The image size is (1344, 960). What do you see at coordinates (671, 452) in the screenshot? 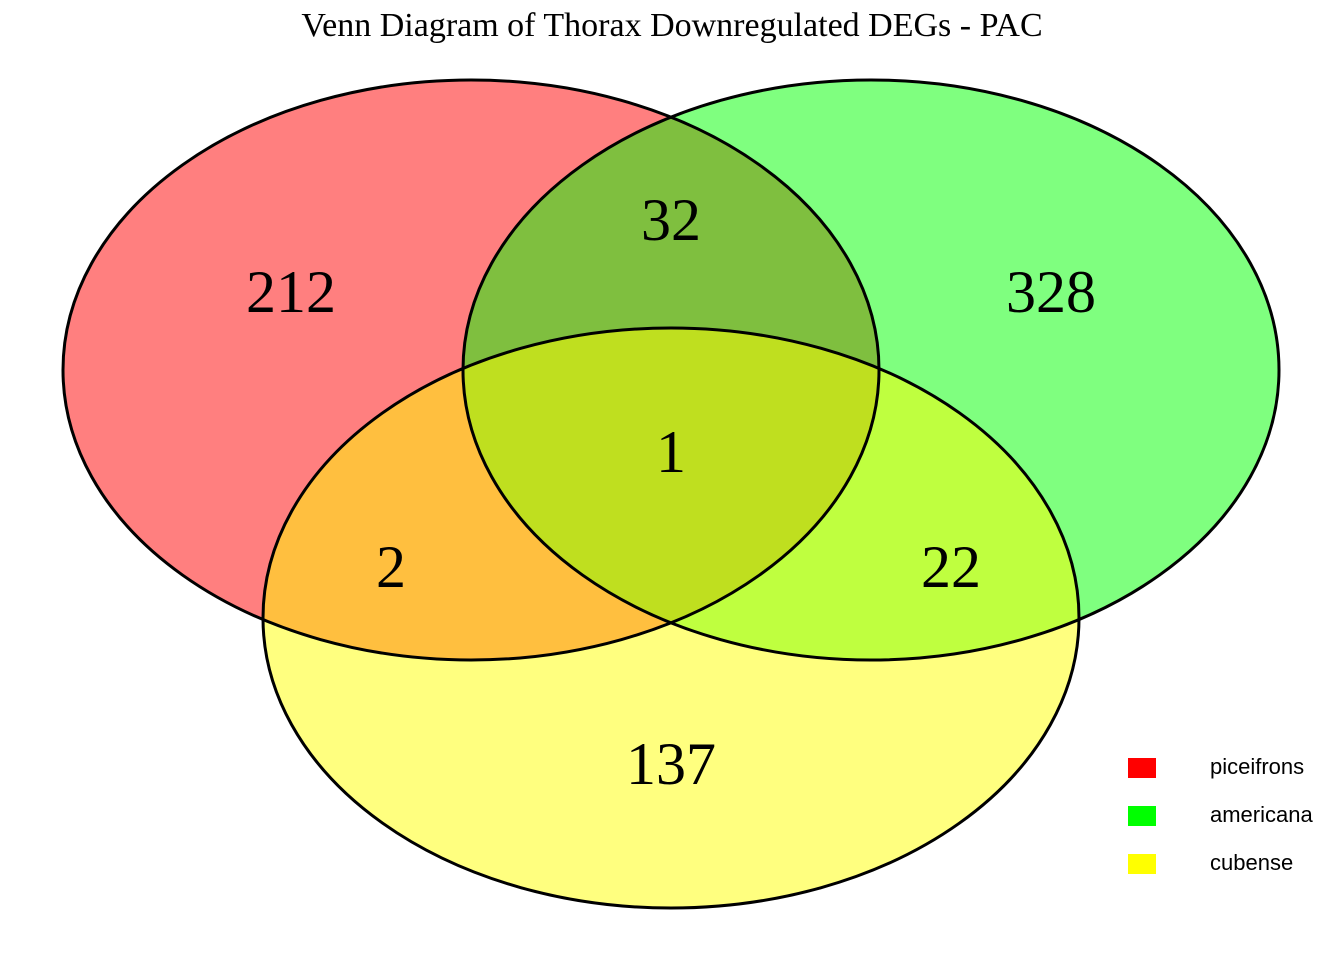
I see `region-count: 1` at bounding box center [671, 452].